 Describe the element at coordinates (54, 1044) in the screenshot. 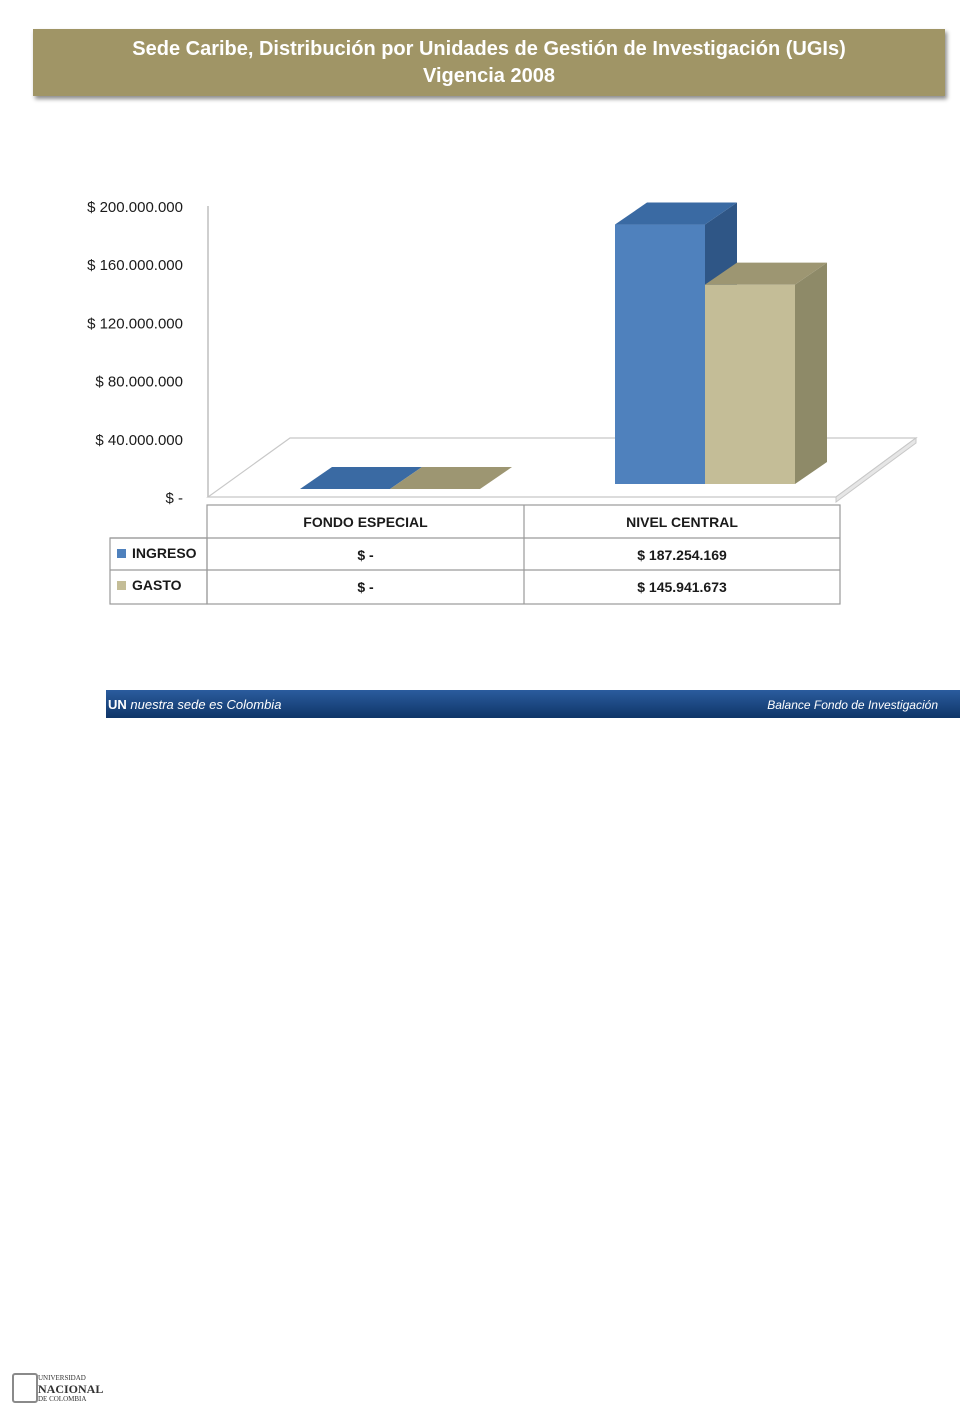

I see `university-logo: UNIVERSIDAD NACIONAL DE COLOMBIA` at that location.